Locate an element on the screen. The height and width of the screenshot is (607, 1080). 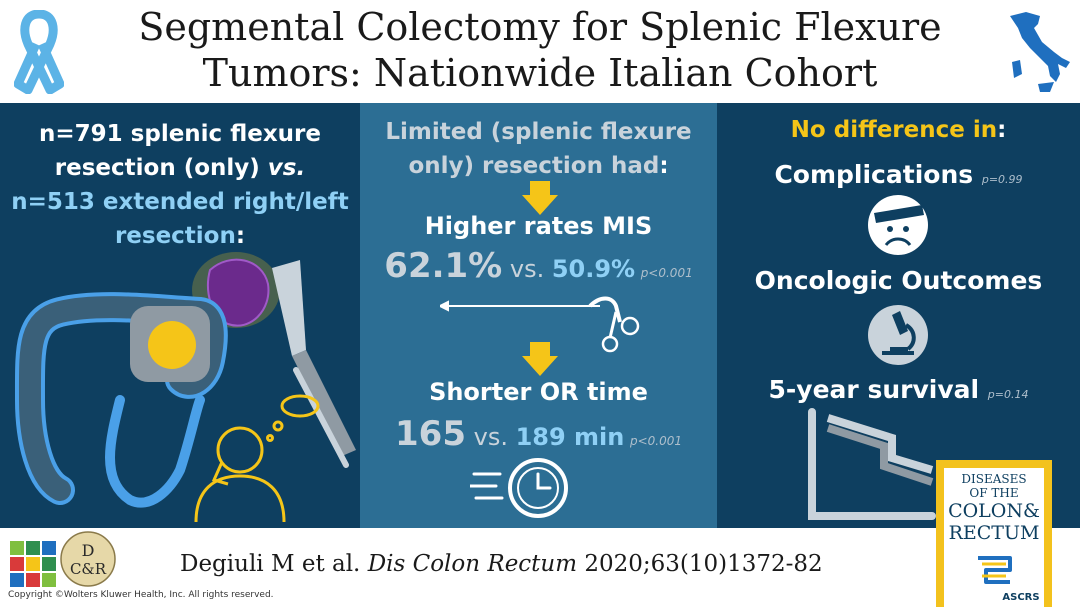
survival-text: 5-year survival is located at coordinates (874, 389).